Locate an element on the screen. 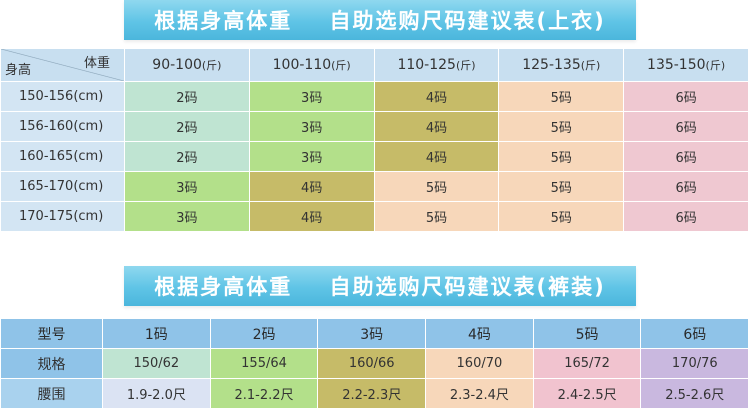 The width and height of the screenshot is (748, 413). height-label: 170-175(cm) is located at coordinates (62, 216).